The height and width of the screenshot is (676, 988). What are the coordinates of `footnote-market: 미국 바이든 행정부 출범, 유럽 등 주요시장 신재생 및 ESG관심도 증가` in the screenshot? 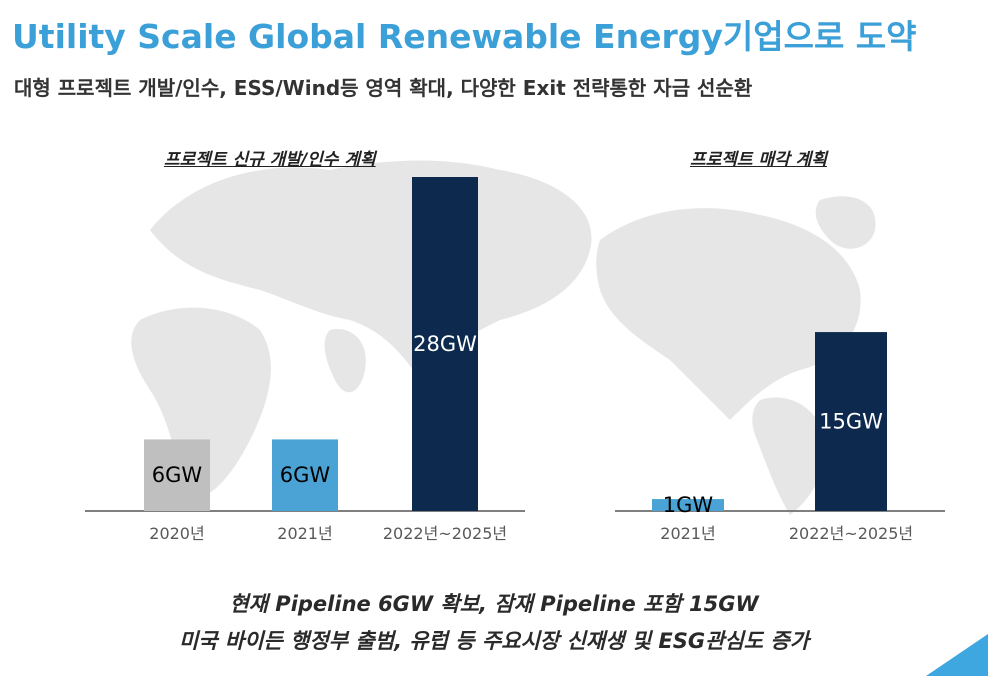 It's located at (494, 641).